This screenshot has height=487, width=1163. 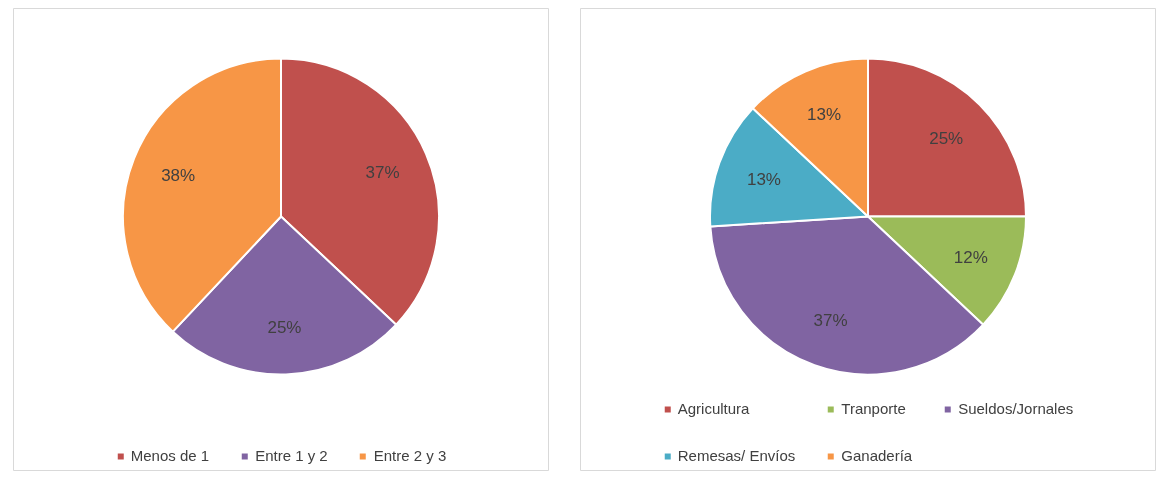 I want to click on legend-label: Sueldos/Jornales, so click(x=1016, y=408).